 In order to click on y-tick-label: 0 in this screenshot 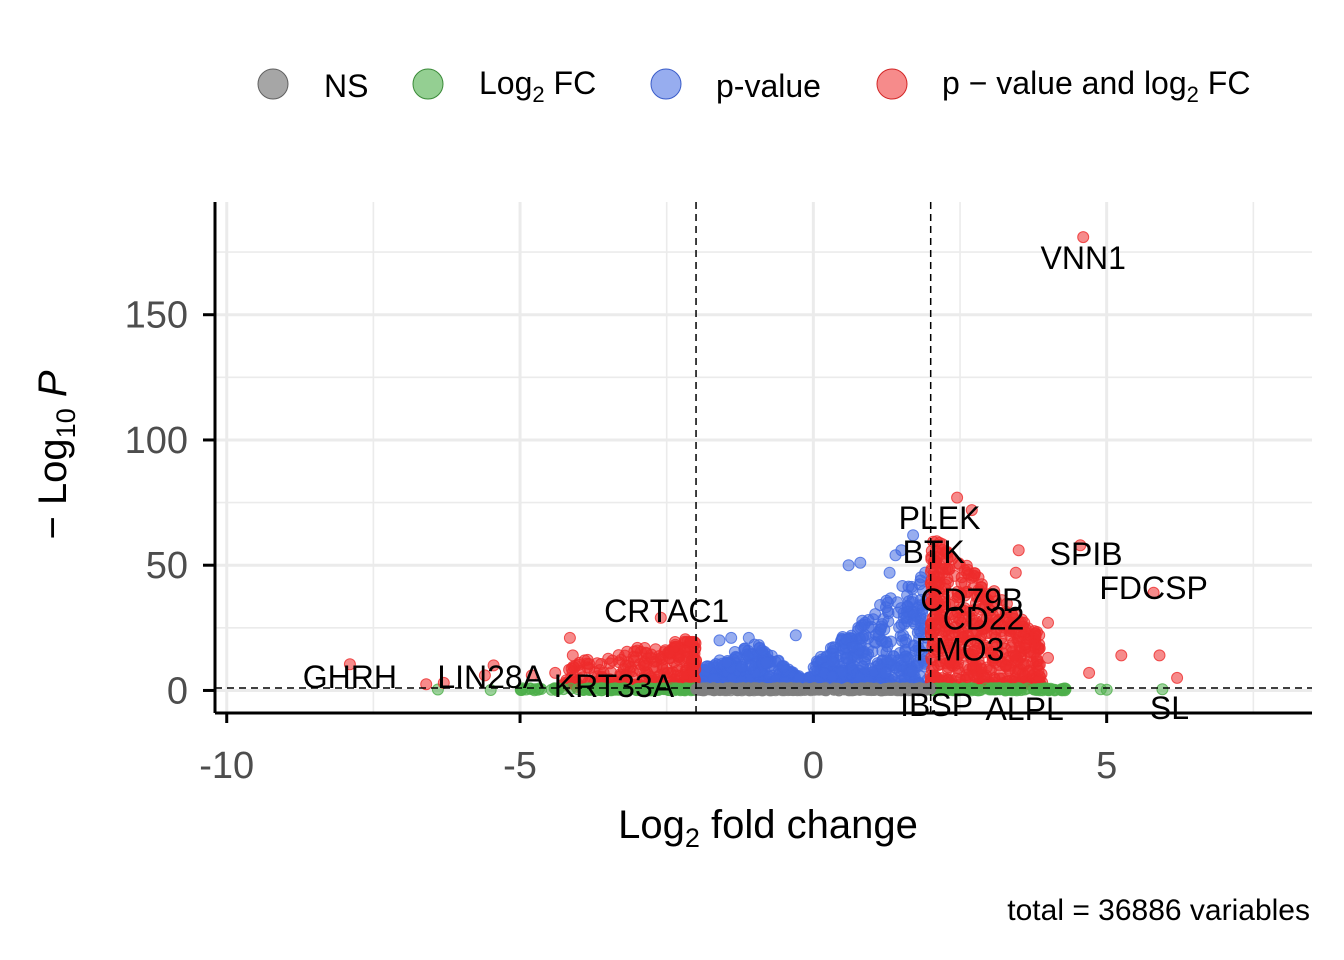, I will do `click(177, 691)`.